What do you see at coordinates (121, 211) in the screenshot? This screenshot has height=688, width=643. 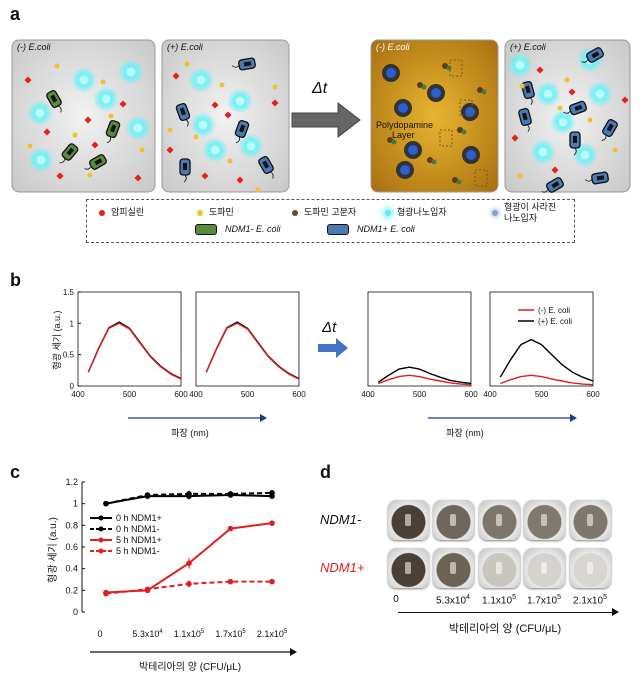 I see `legend-item: 암피실린` at bounding box center [121, 211].